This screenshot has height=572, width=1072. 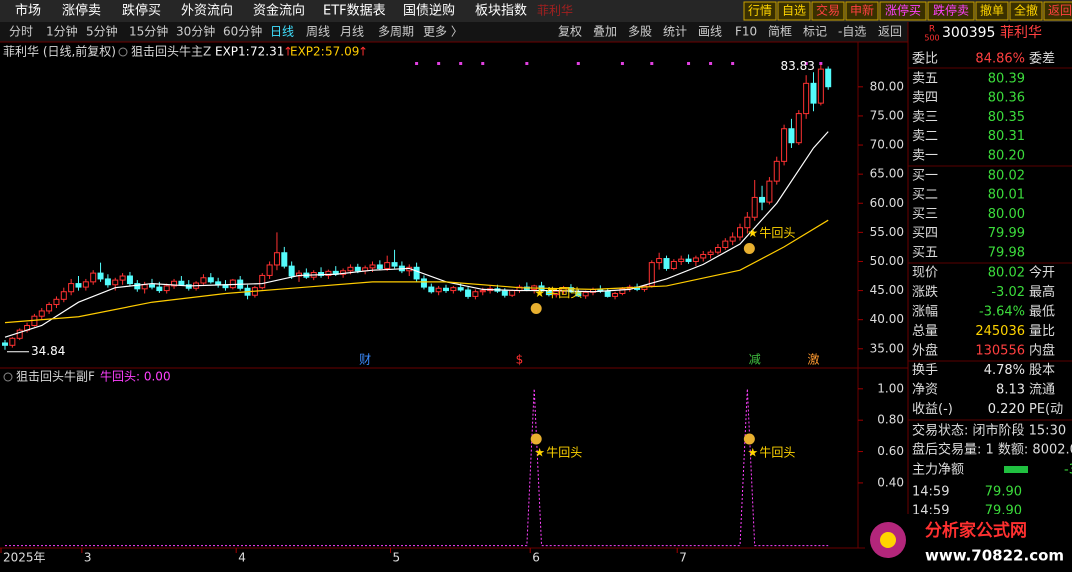 What do you see at coordinates (352, 32) in the screenshot?
I see `period-tab: 月线` at bounding box center [352, 32].